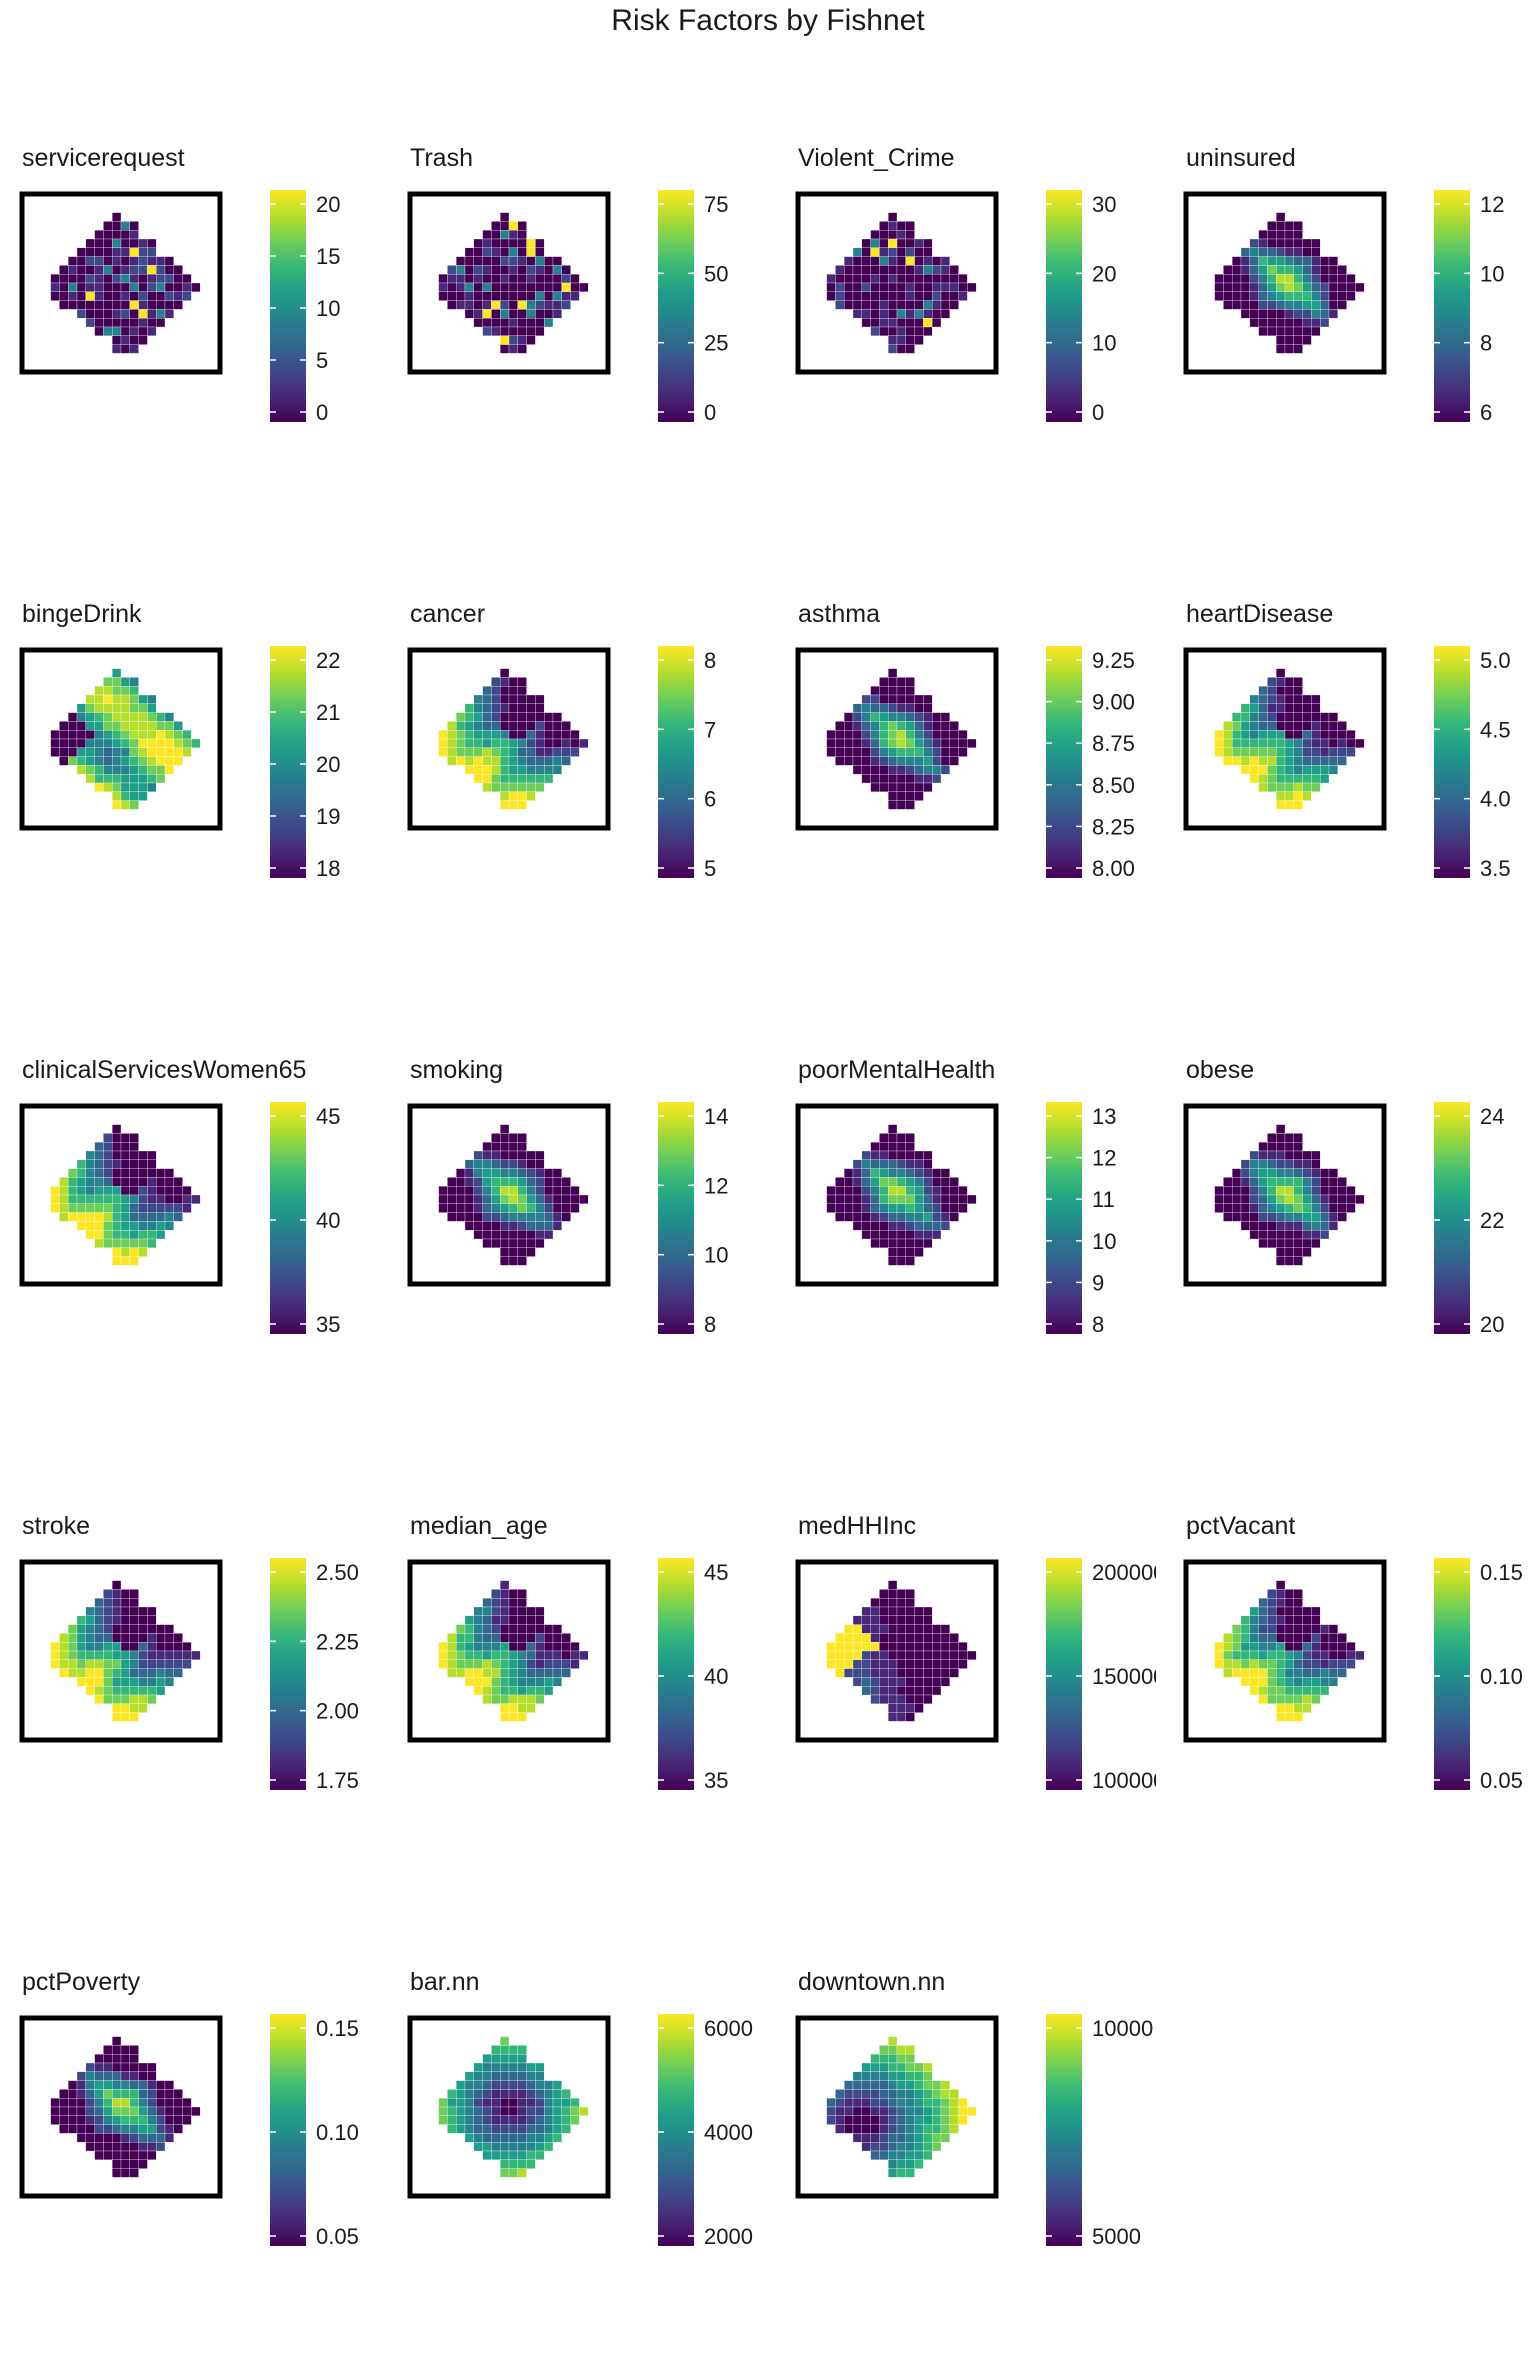  Describe the element at coordinates (897, 283) in the screenshot. I see `map-frame` at that location.